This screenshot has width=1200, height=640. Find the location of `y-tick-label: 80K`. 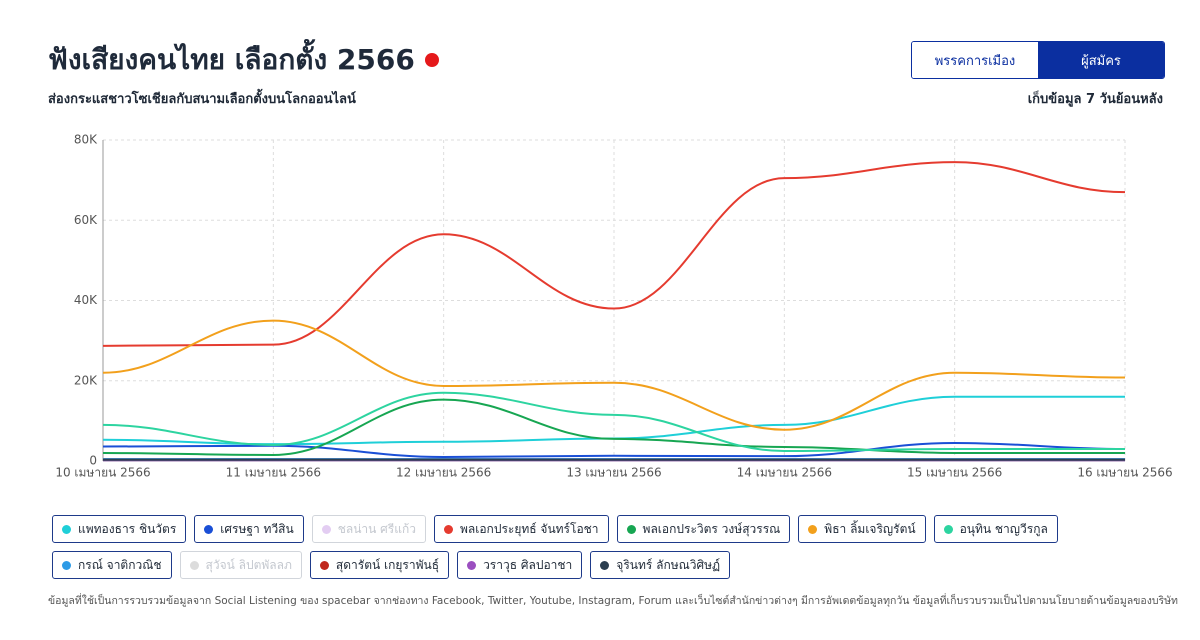

y-tick-label: 80K is located at coordinates (86, 140).